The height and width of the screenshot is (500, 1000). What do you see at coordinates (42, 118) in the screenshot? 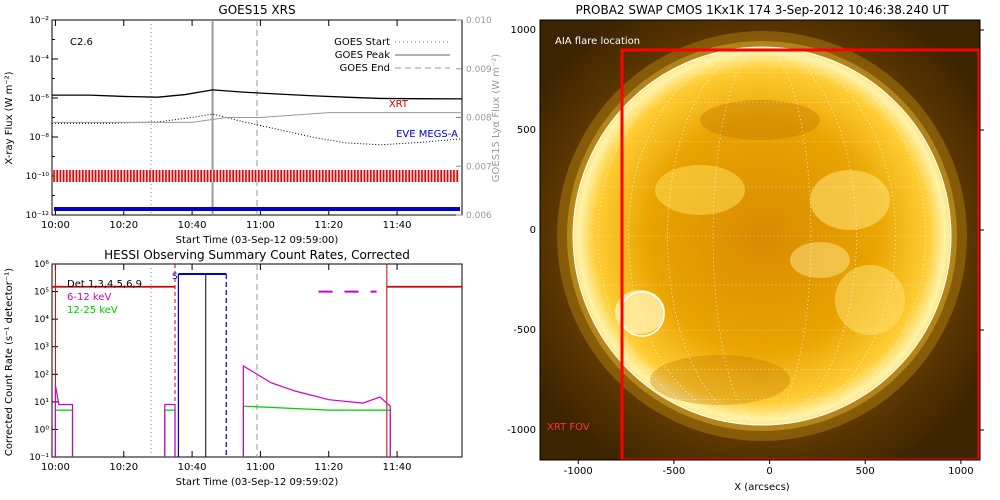
I see `goes-y-axis: 10⁻¹² 10⁻¹⁰ 10⁻⁸ 10⁻⁶ 10⁻⁴ 10⁻²` at bounding box center [42, 118].